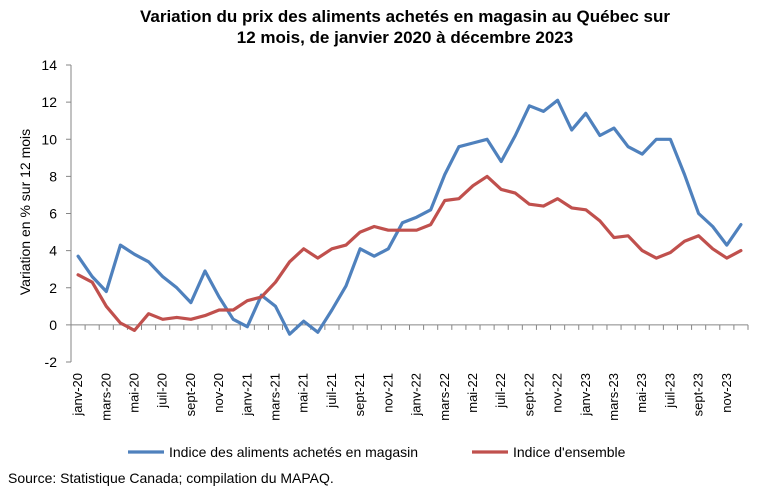 The image size is (765, 492). Describe the element at coordinates (246, 395) in the screenshot. I see `x-tick-label: janv-21` at that location.